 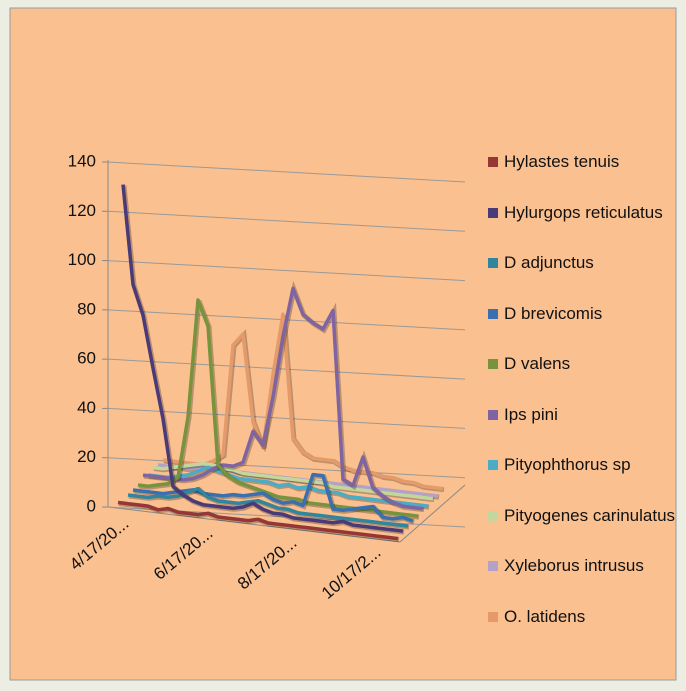 What do you see at coordinates (82, 259) in the screenshot?
I see `y-tick-label: 100` at bounding box center [82, 259].